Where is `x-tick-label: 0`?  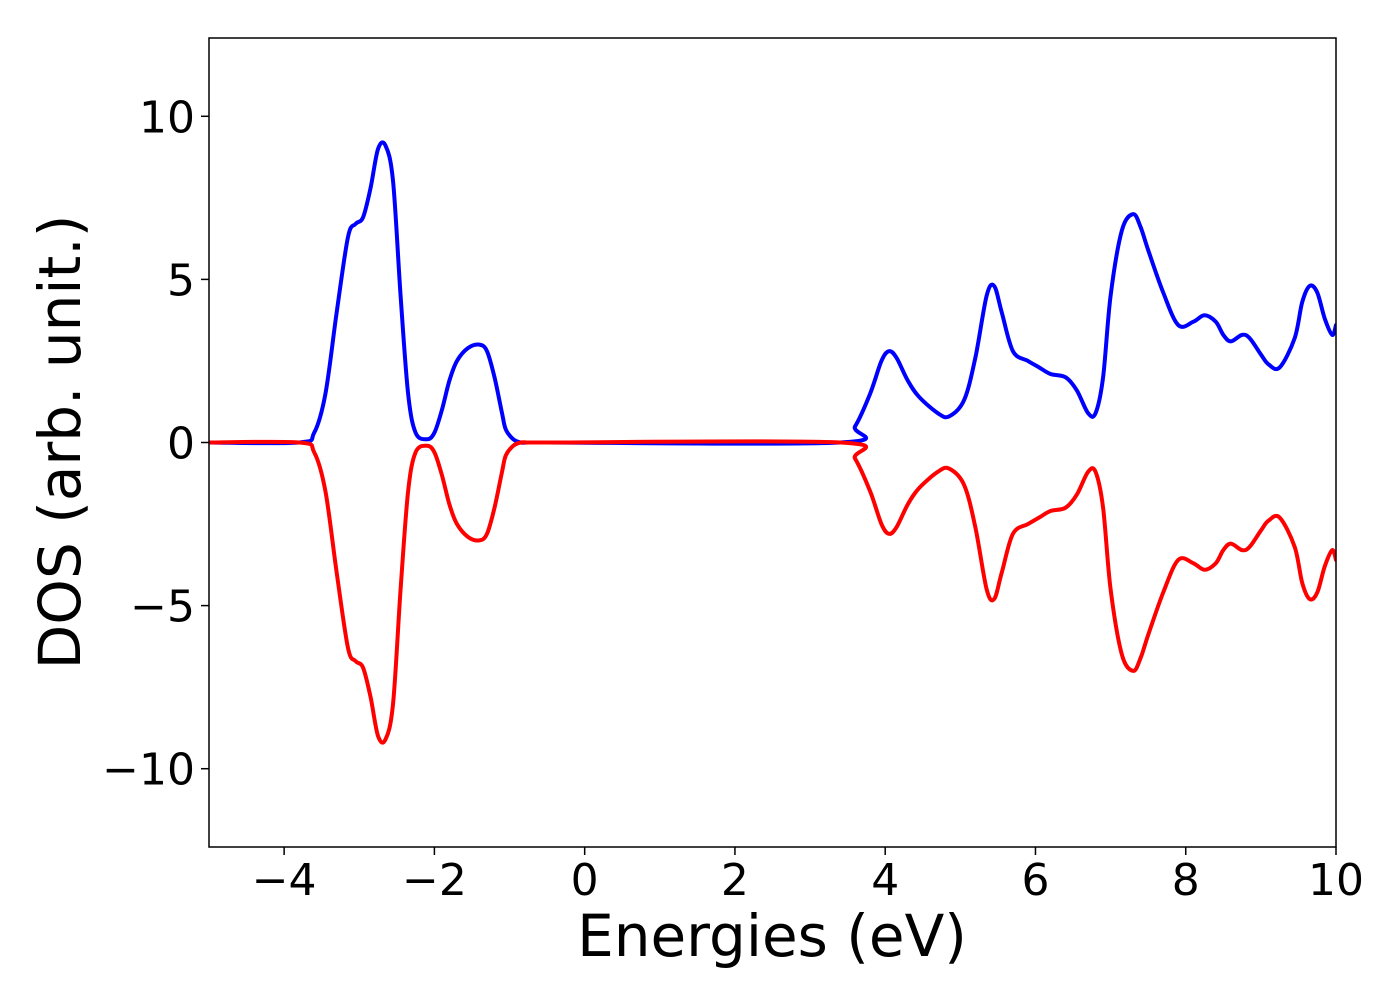
x-tick-label: 0 is located at coordinates (585, 880).